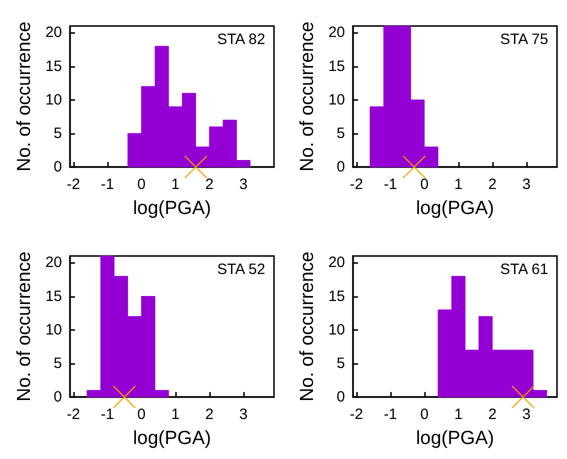 The width and height of the screenshot is (567, 459). Describe the element at coordinates (524, 269) in the screenshot. I see `annotation: STA 61` at that location.